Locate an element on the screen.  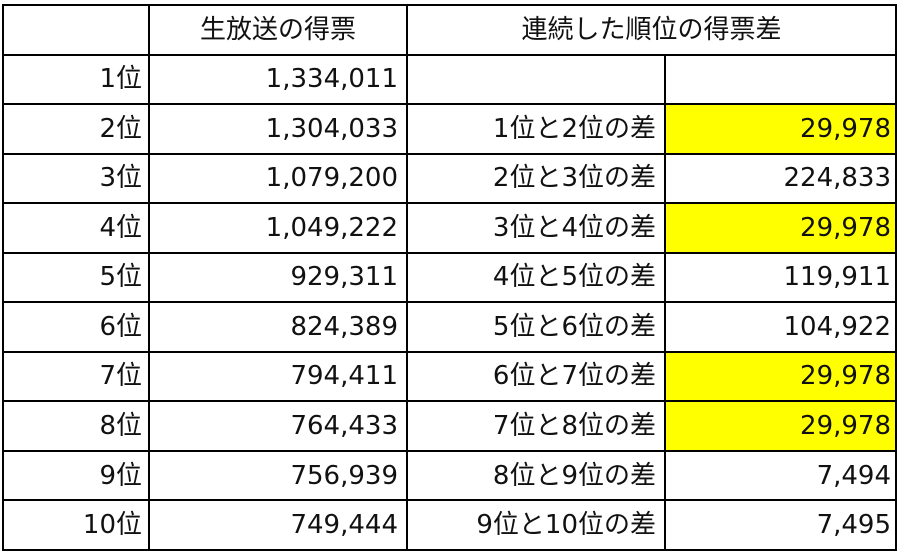
diff-cell: 104,922 is located at coordinates (780, 327).